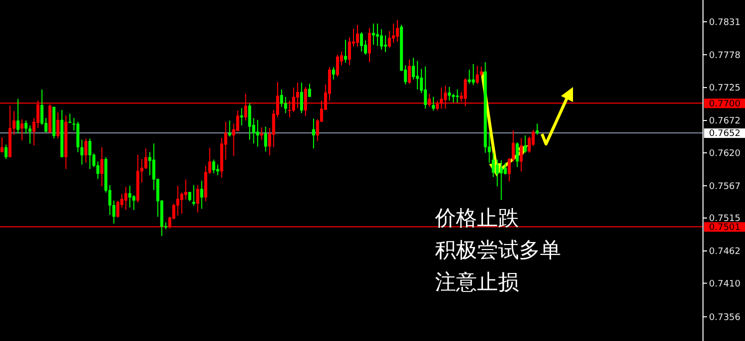  Describe the element at coordinates (725, 317) in the screenshot. I see `y-tick-label: 0.7356` at that location.